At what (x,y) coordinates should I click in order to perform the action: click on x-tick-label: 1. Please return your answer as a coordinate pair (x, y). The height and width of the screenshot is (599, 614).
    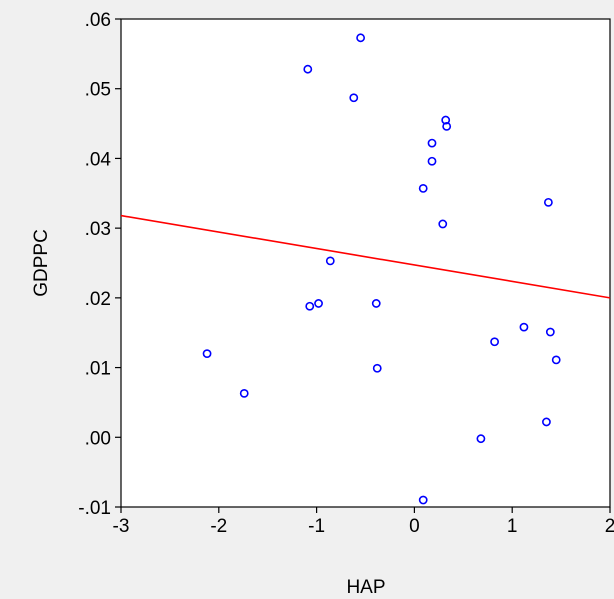
    Looking at the image, I should click on (512, 526).